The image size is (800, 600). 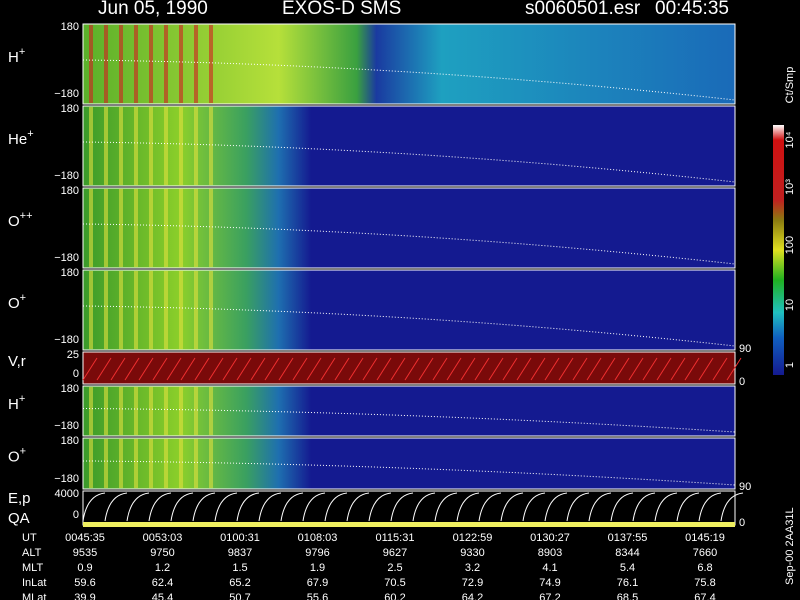 I want to click on ephemeris-value: 1.2, so click(x=162, y=568).